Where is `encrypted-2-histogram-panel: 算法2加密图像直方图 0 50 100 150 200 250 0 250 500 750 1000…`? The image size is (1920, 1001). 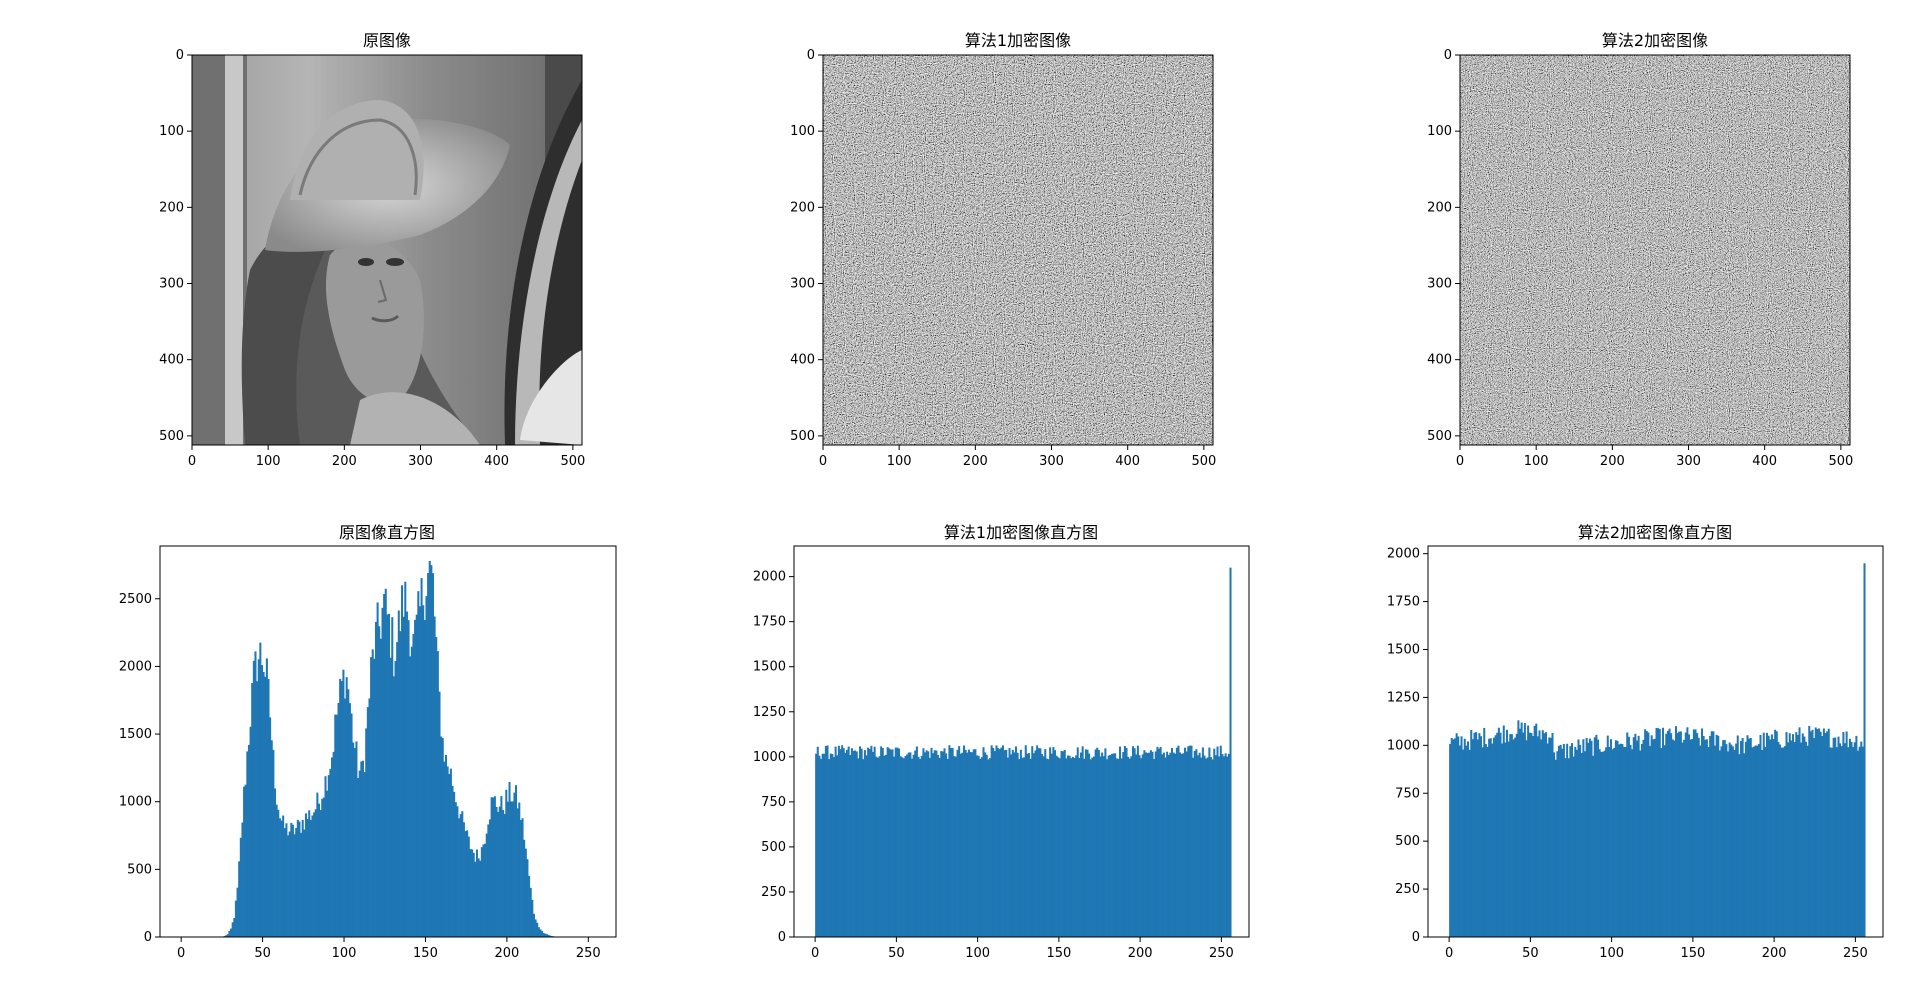 encrypted-2-histogram-panel: 算法2加密图像直方图 0 50 100 150 200 250 0 250 500 750 1000… is located at coordinates (1635, 742).